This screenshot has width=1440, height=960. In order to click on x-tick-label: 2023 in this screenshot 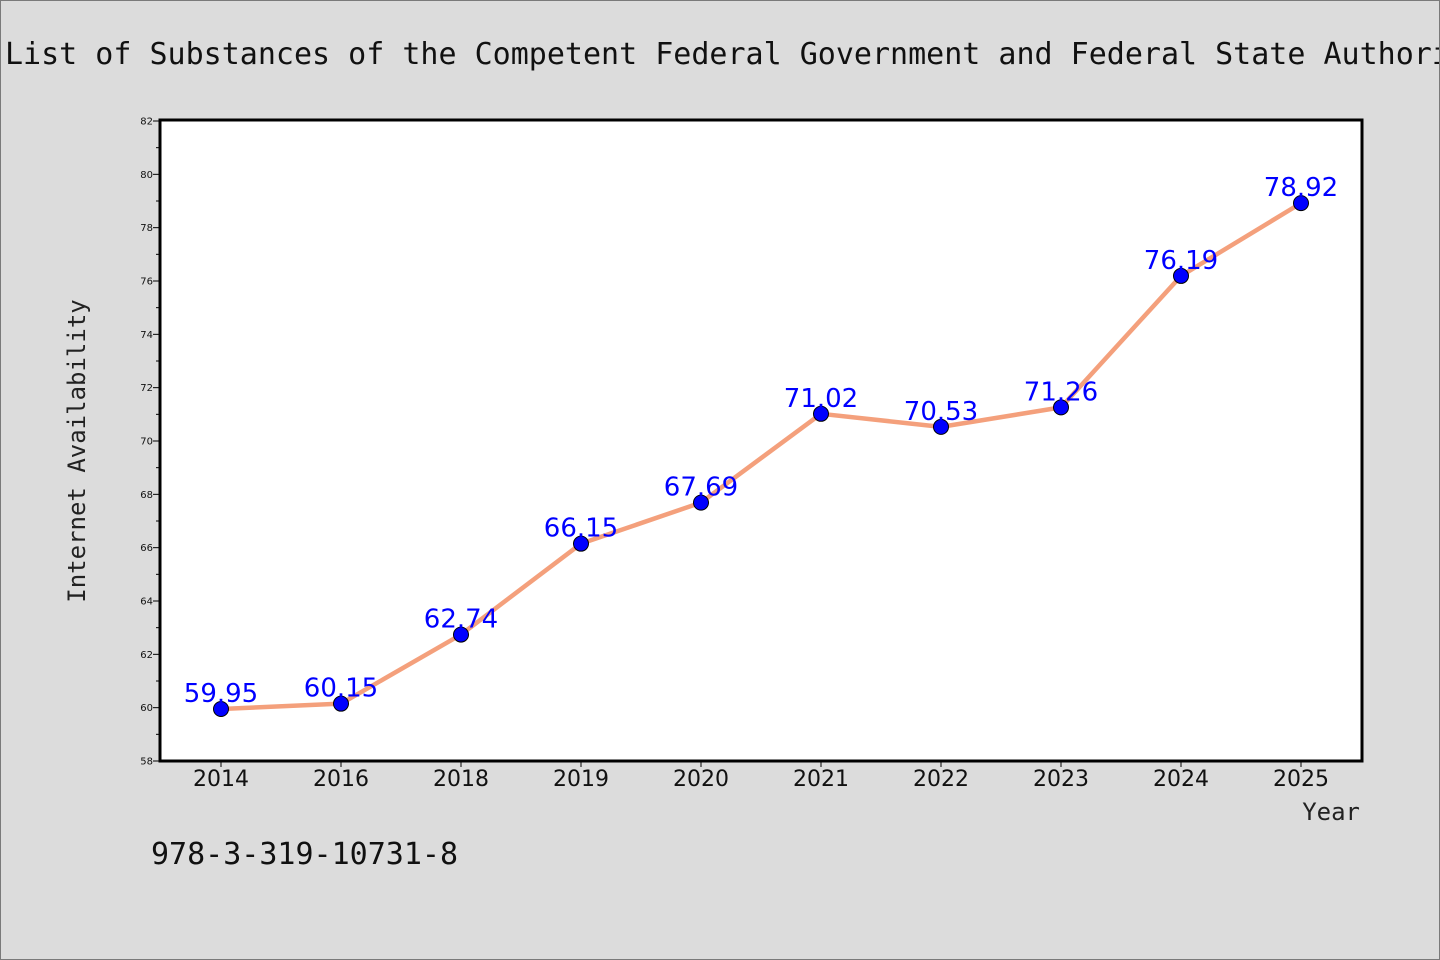, I will do `click(1061, 779)`.